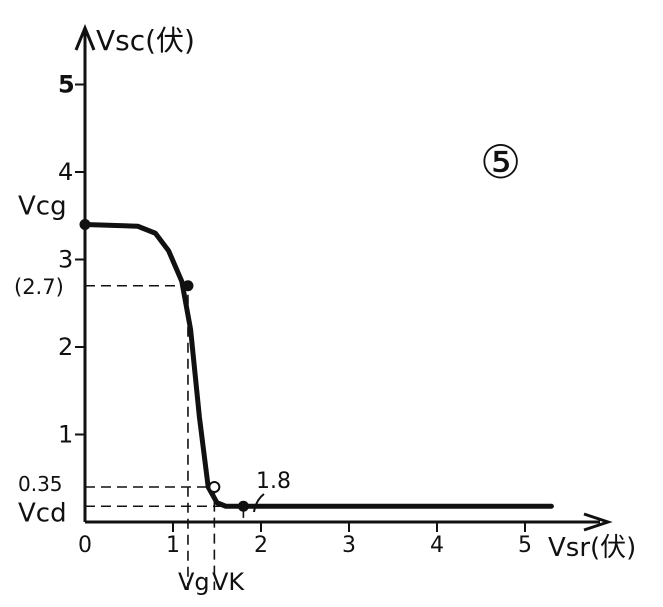 The height and width of the screenshot is (607, 663). What do you see at coordinates (500, 162) in the screenshot?
I see `circled-number-badge: ⑤` at bounding box center [500, 162].